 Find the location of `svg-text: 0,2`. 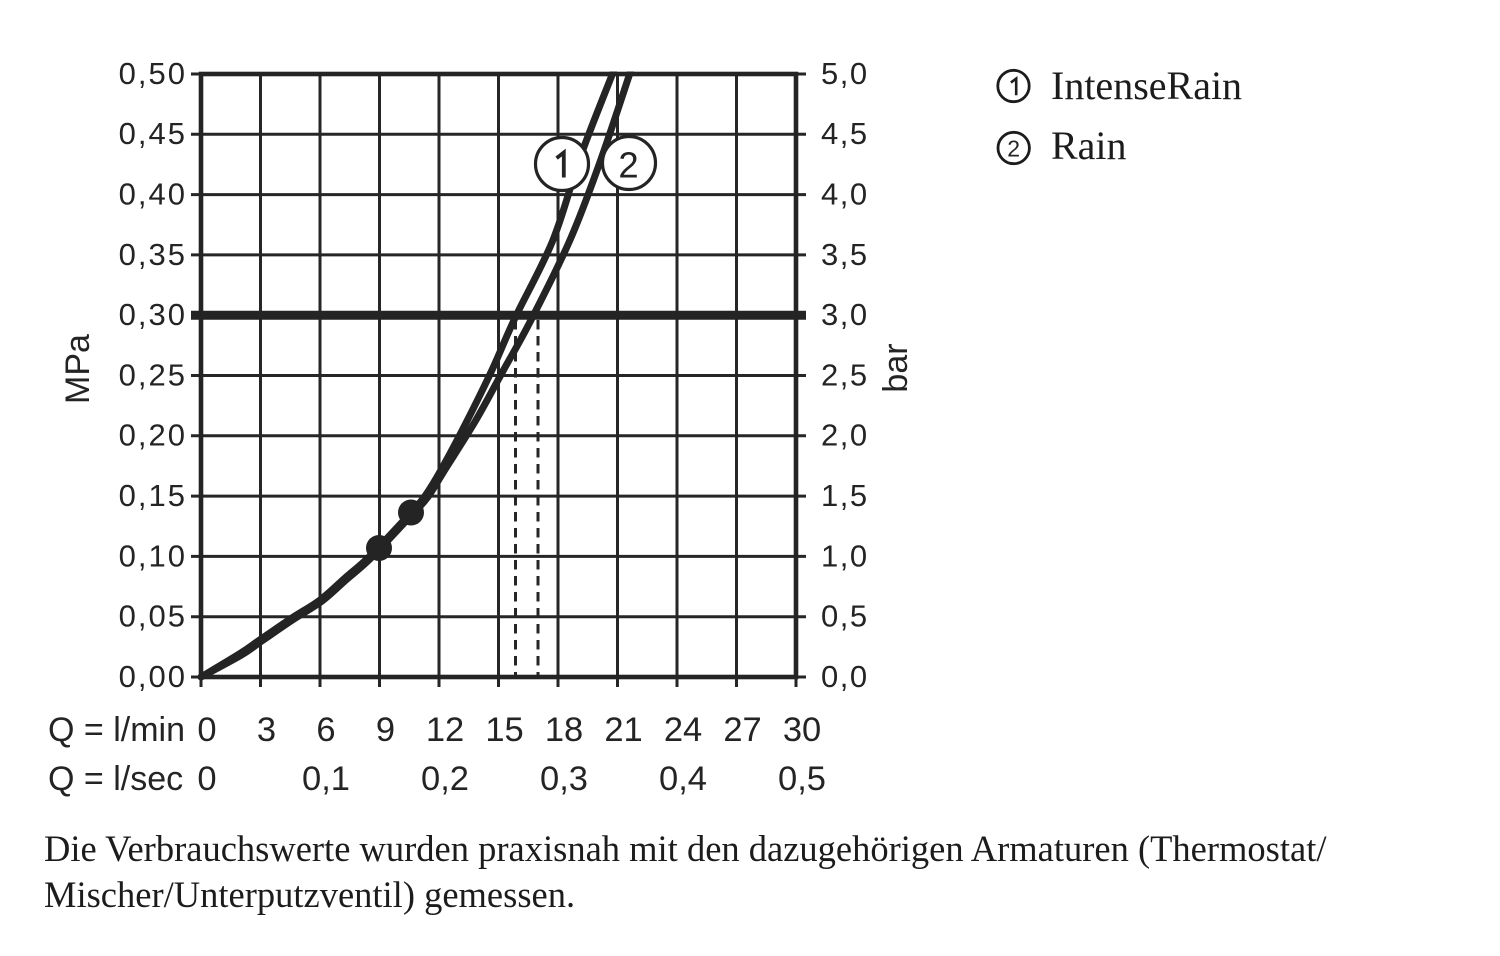

svg-text: 0,2 is located at coordinates (445, 779).